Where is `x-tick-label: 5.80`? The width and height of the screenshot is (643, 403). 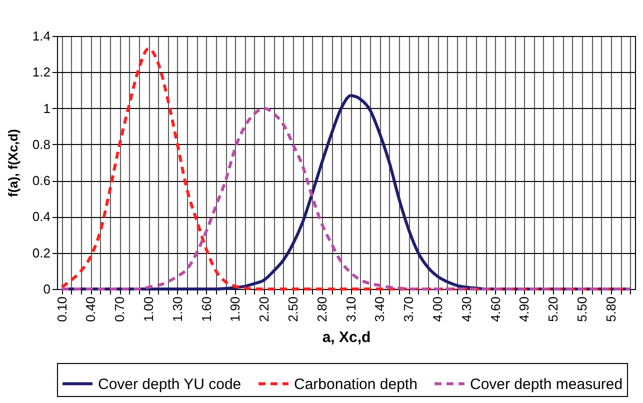
x-tick-label: 5.80 is located at coordinates (610, 309).